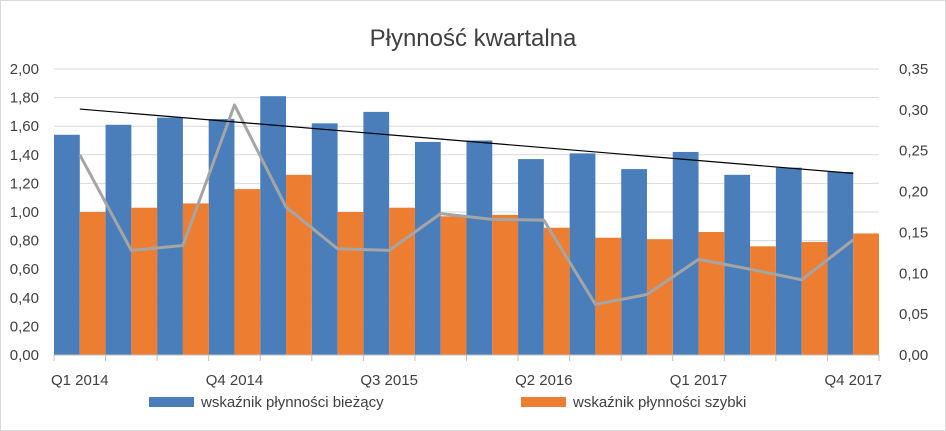  I want to click on x-tick-label: Q1 2014, so click(80, 380).